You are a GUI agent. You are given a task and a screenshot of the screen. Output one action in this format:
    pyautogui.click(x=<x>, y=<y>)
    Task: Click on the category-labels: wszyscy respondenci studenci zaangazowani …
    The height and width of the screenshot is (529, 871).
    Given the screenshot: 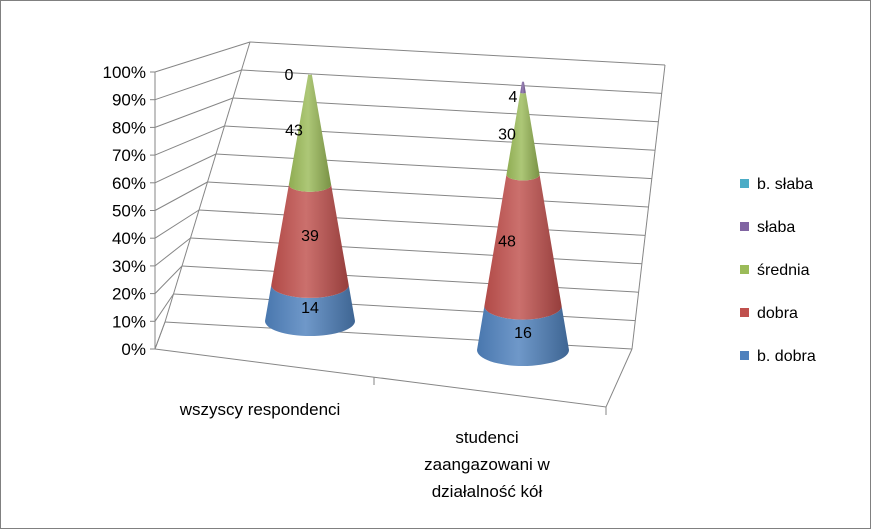 What is the action you would take?
    pyautogui.click(x=365, y=450)
    